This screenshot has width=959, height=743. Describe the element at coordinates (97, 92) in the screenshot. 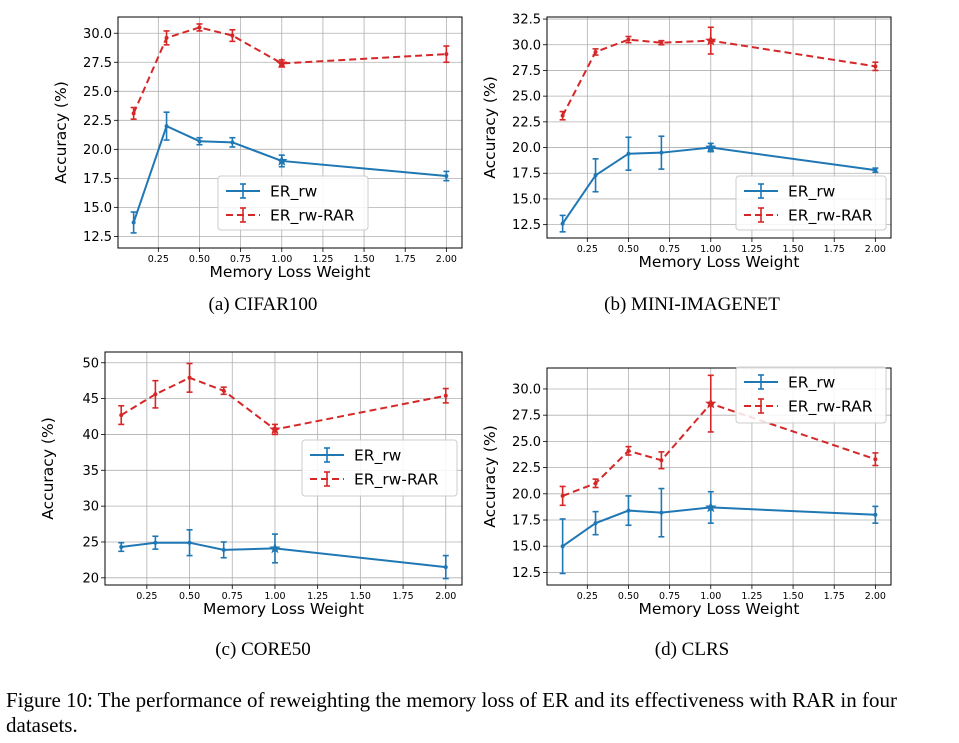

I see `y-tick-label: 25.0` at that location.